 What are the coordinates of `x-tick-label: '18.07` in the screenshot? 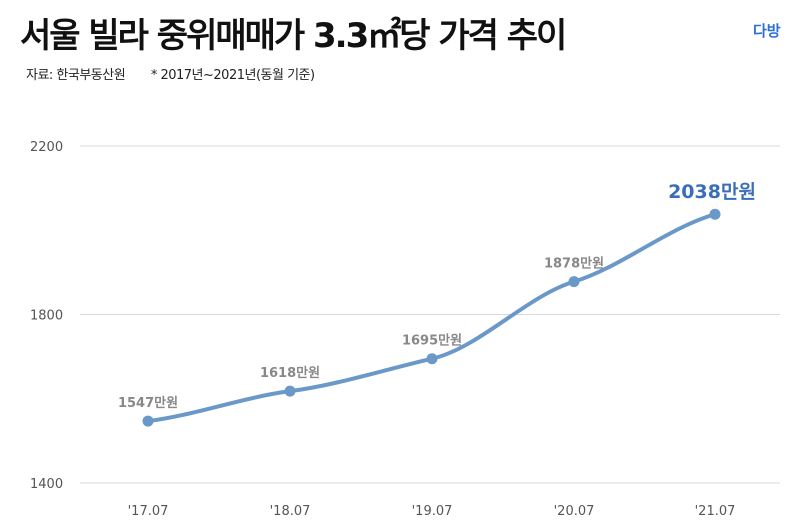 It's located at (290, 511).